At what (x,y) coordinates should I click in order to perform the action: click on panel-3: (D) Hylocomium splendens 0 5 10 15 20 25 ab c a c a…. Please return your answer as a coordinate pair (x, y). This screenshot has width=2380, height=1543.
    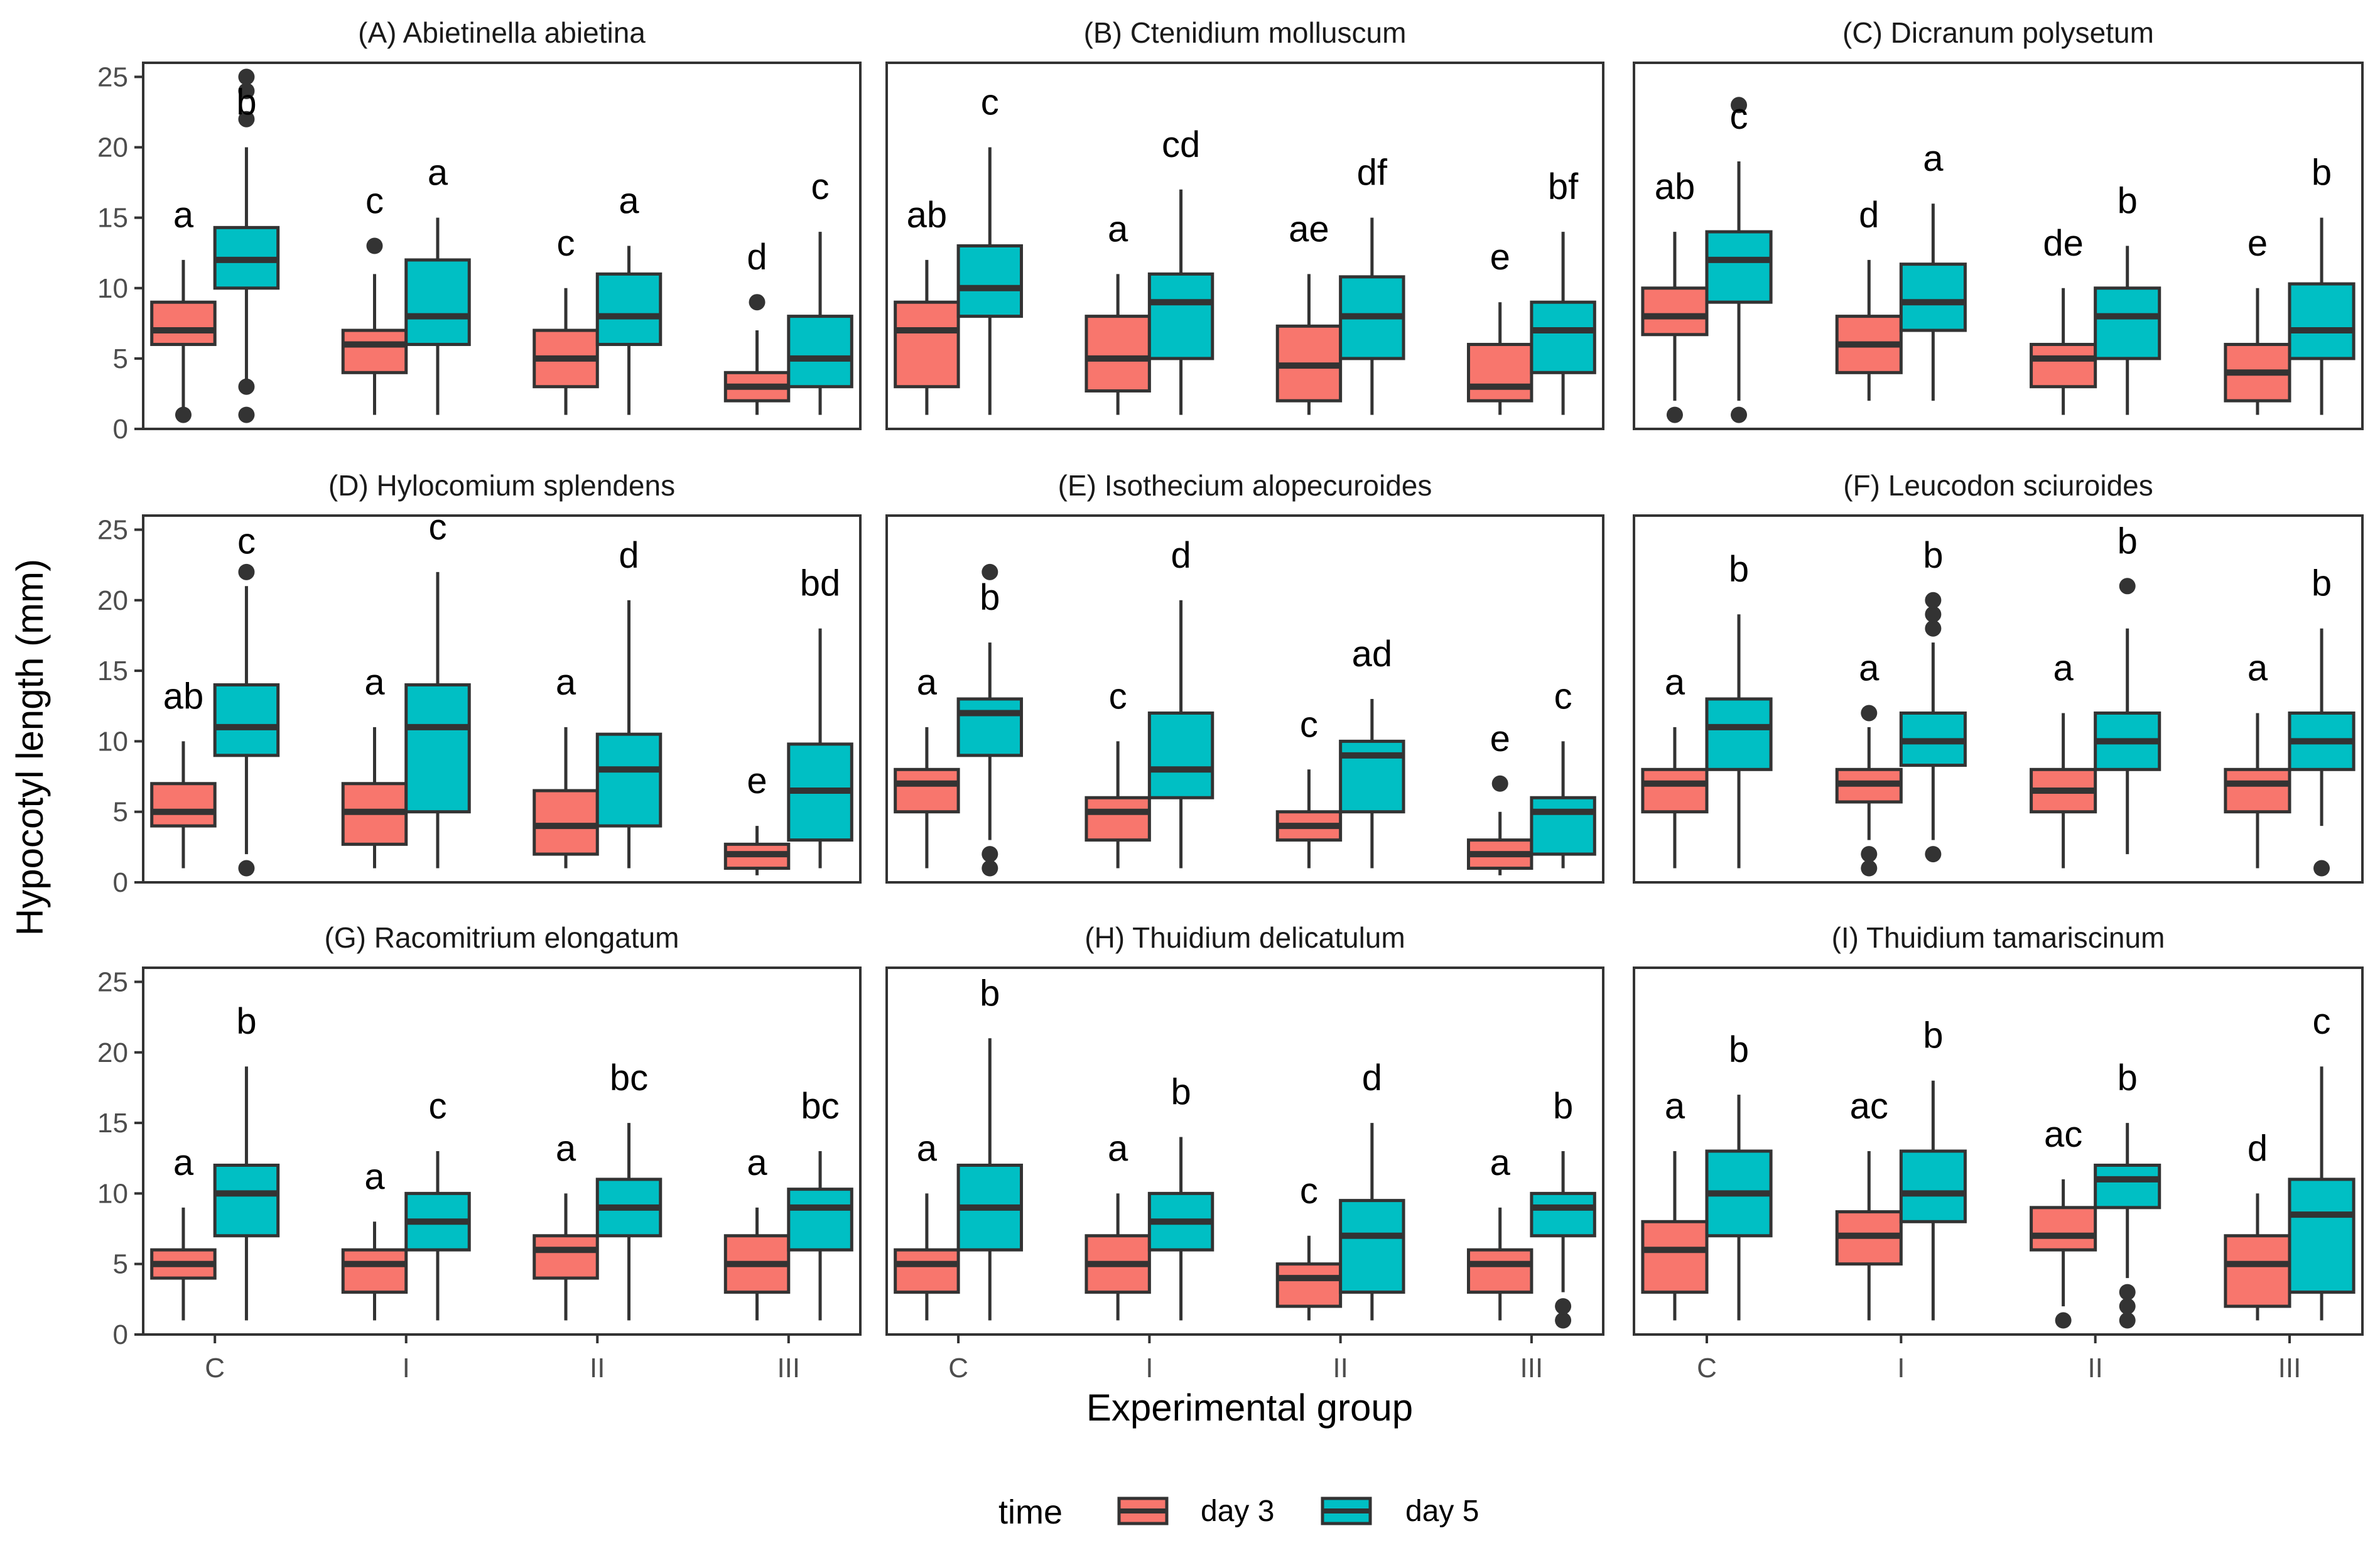
    Looking at the image, I should click on (479, 683).